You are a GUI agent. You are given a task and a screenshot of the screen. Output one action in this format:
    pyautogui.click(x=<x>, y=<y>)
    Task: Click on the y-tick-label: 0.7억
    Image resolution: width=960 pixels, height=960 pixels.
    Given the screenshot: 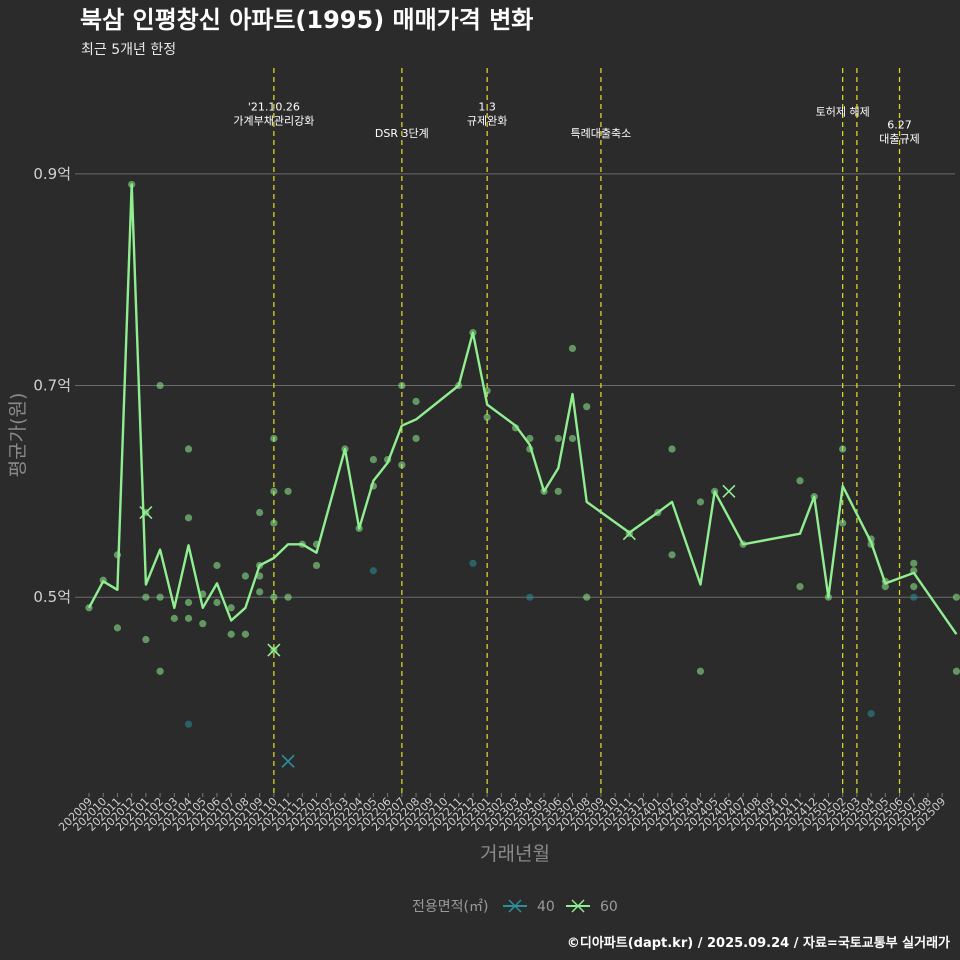 What is the action you would take?
    pyautogui.click(x=52, y=386)
    